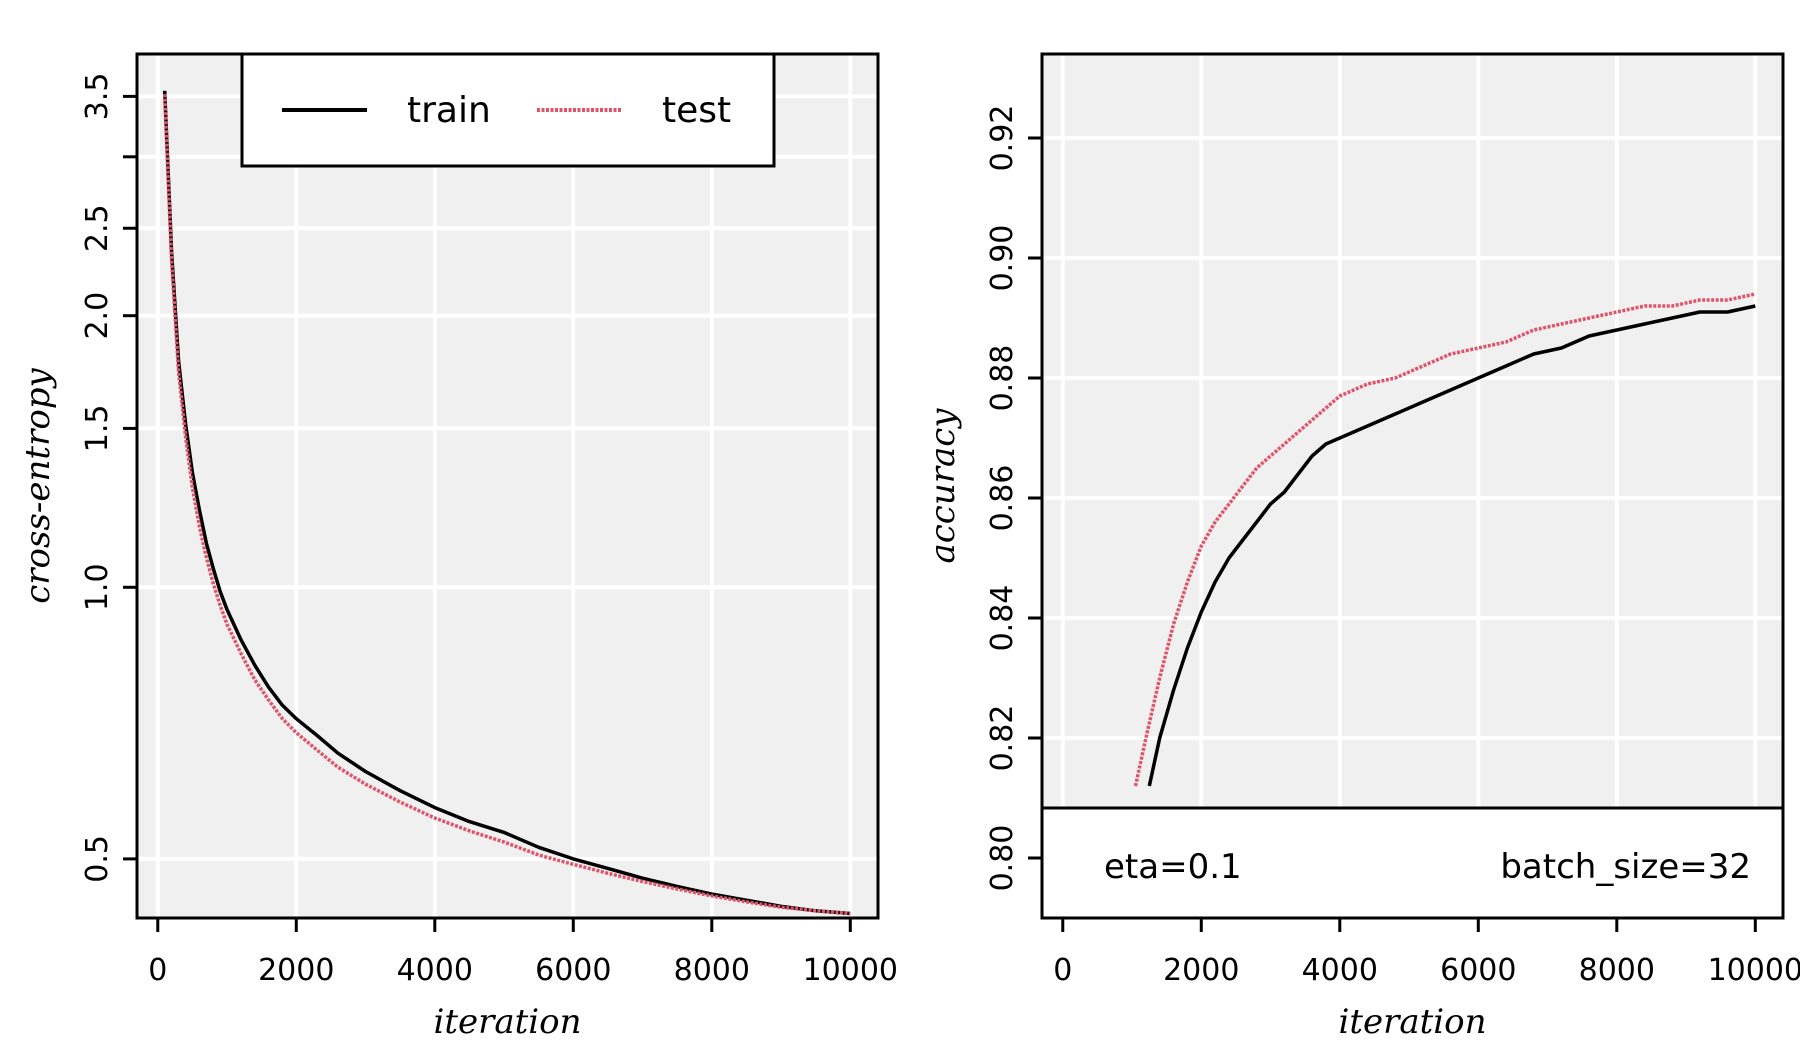 This screenshot has height=1050, width=1800. Describe the element at coordinates (1002, 858) in the screenshot. I see `y-tick-label: 0.80` at that location.